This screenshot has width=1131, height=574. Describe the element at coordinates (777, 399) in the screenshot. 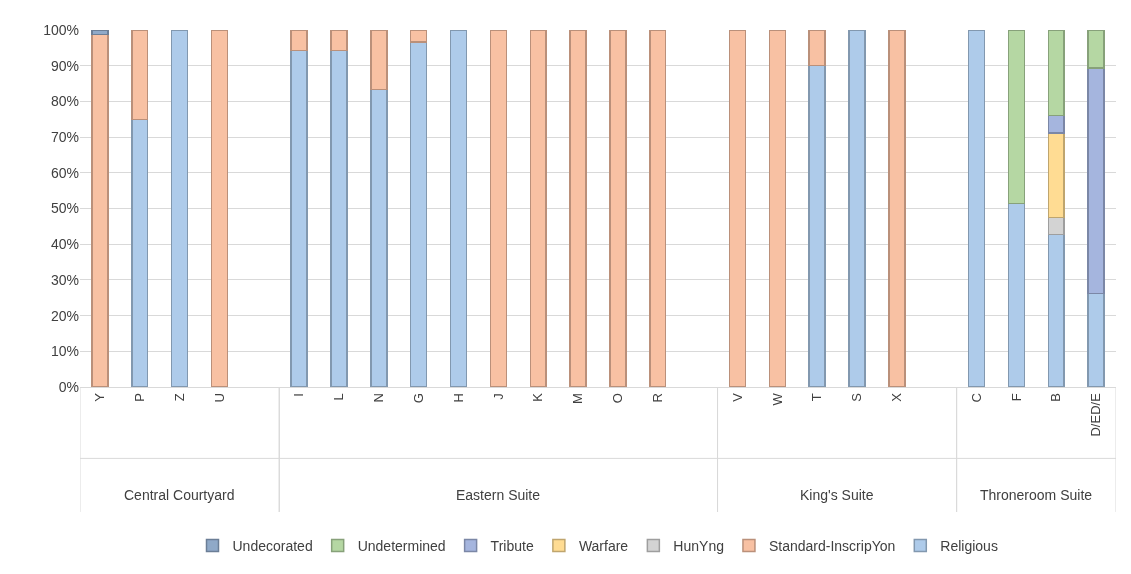

I see `x-tick-label: W` at that location.